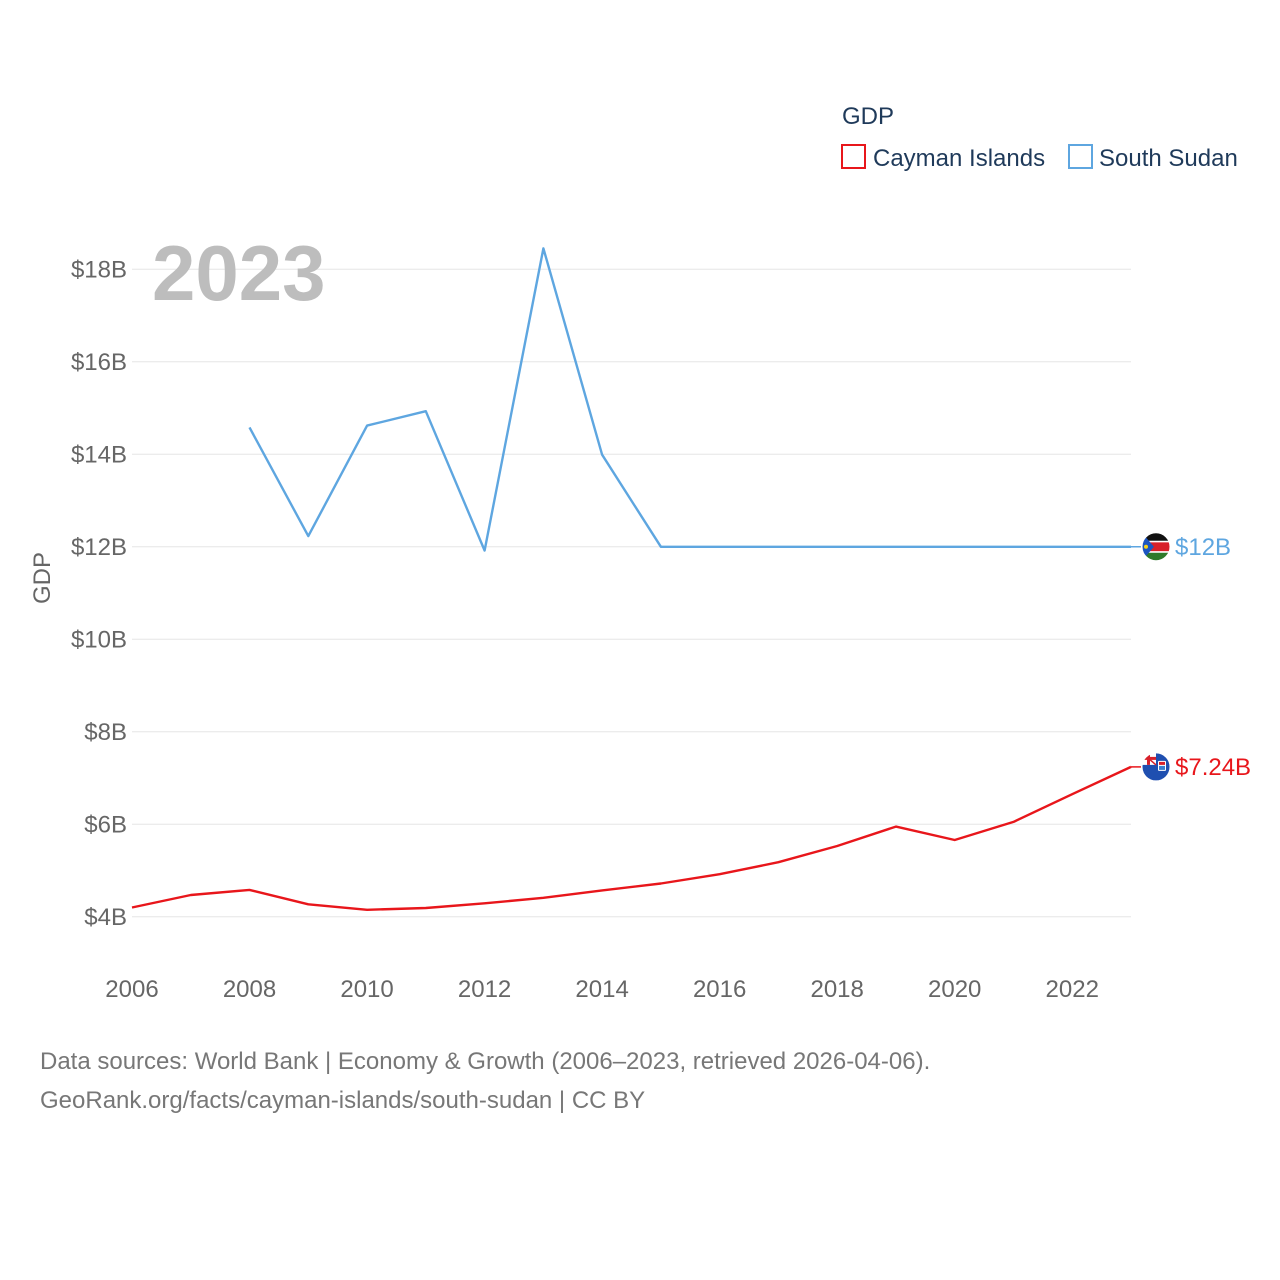 This screenshot has width=1280, height=1280. I want to click on south-sudan-flag-icon, so click(1156, 547).